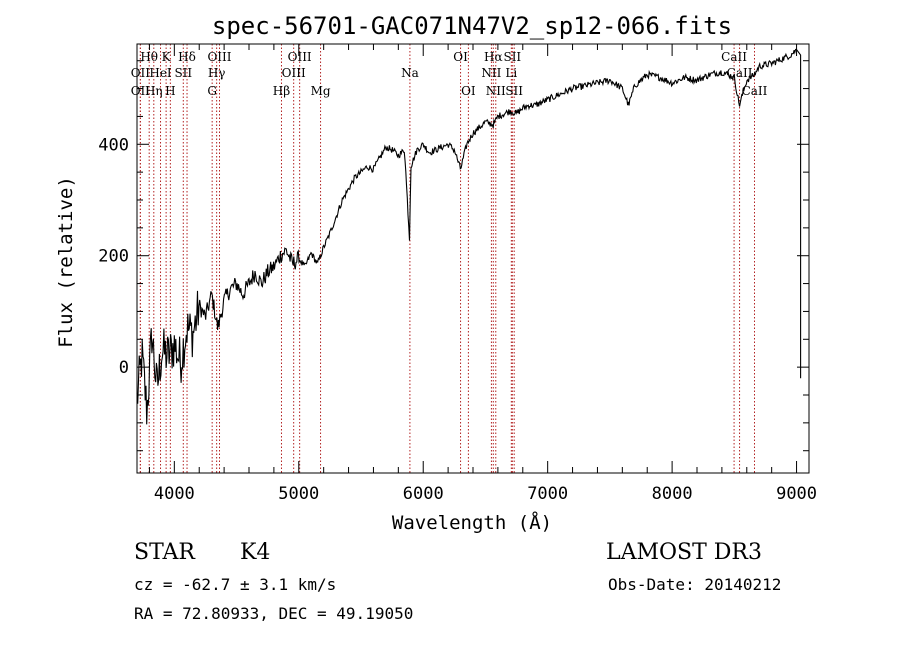 The width and height of the screenshot is (900, 649). Describe the element at coordinates (684, 552) in the screenshot. I see `survey-name: LAMOST DR3` at that location.